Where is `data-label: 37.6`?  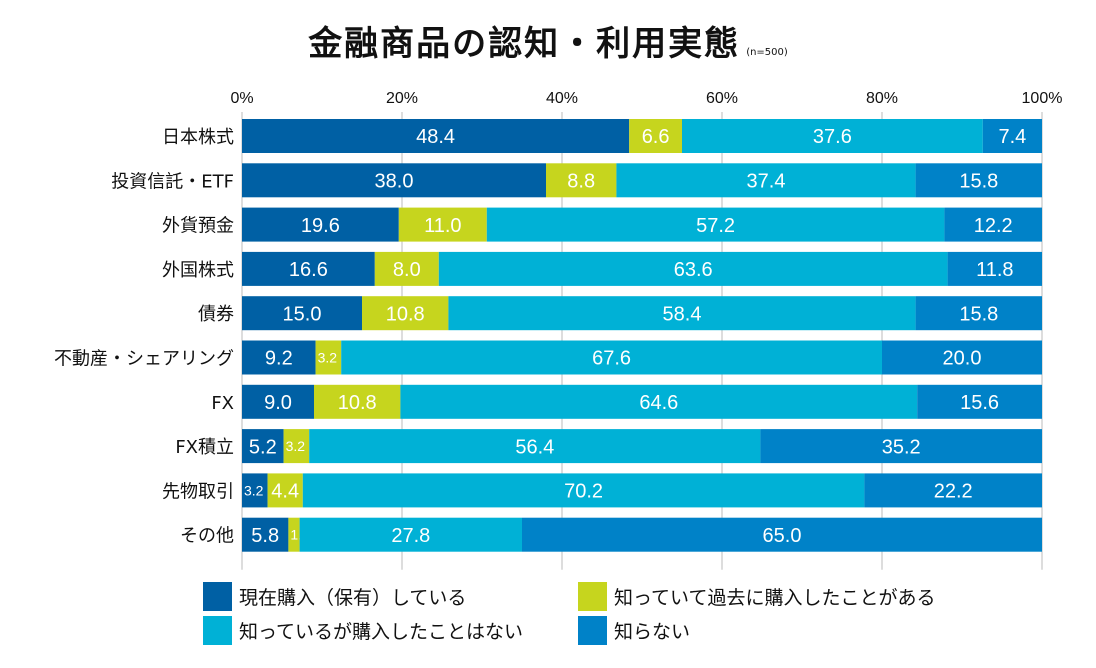 data-label: 37.6 is located at coordinates (832, 137).